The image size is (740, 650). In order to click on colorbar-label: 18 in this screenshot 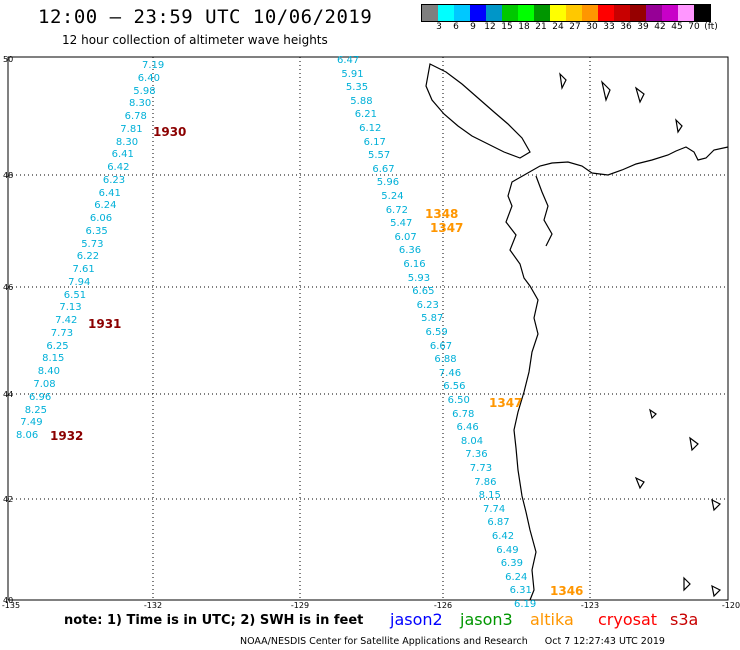, I will do `click(524, 27)`.